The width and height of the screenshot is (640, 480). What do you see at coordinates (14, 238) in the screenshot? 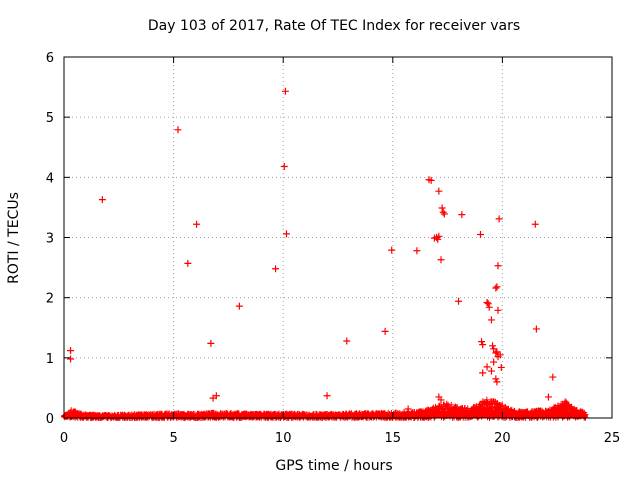
I see `y-axis-label: ROTI / TECUs` at bounding box center [14, 238].